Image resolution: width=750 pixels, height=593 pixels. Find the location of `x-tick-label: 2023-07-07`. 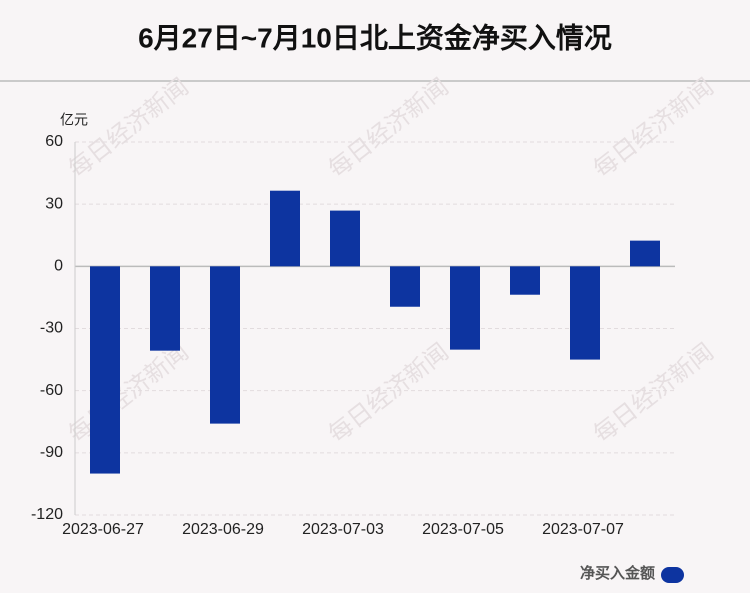

x-tick-label: 2023-07-07 is located at coordinates (583, 529).